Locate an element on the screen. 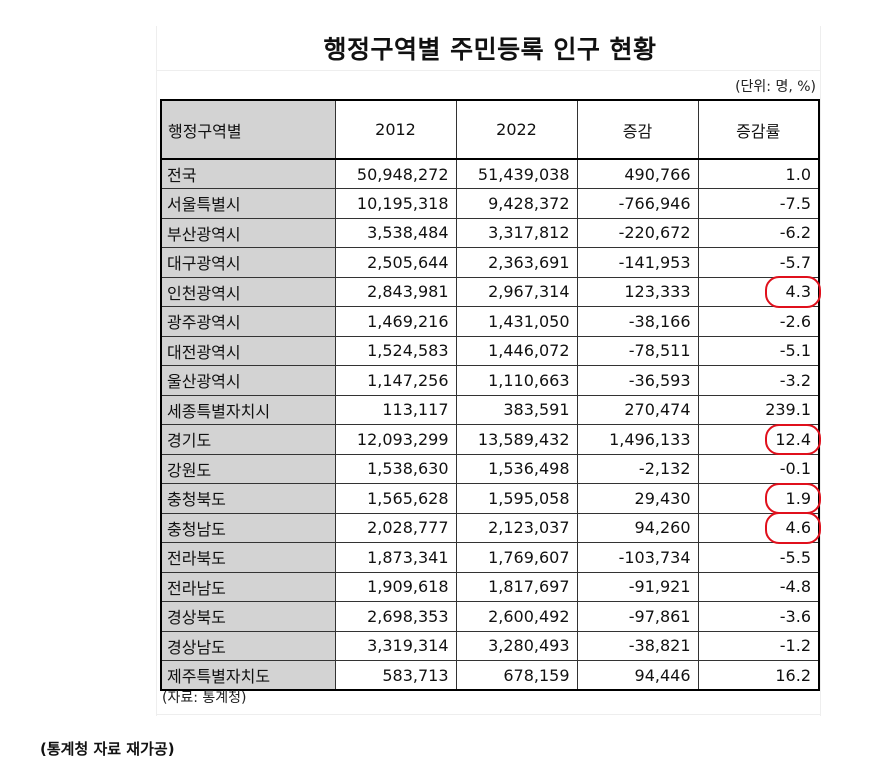  column-header-change: 증감 is located at coordinates (637, 129).